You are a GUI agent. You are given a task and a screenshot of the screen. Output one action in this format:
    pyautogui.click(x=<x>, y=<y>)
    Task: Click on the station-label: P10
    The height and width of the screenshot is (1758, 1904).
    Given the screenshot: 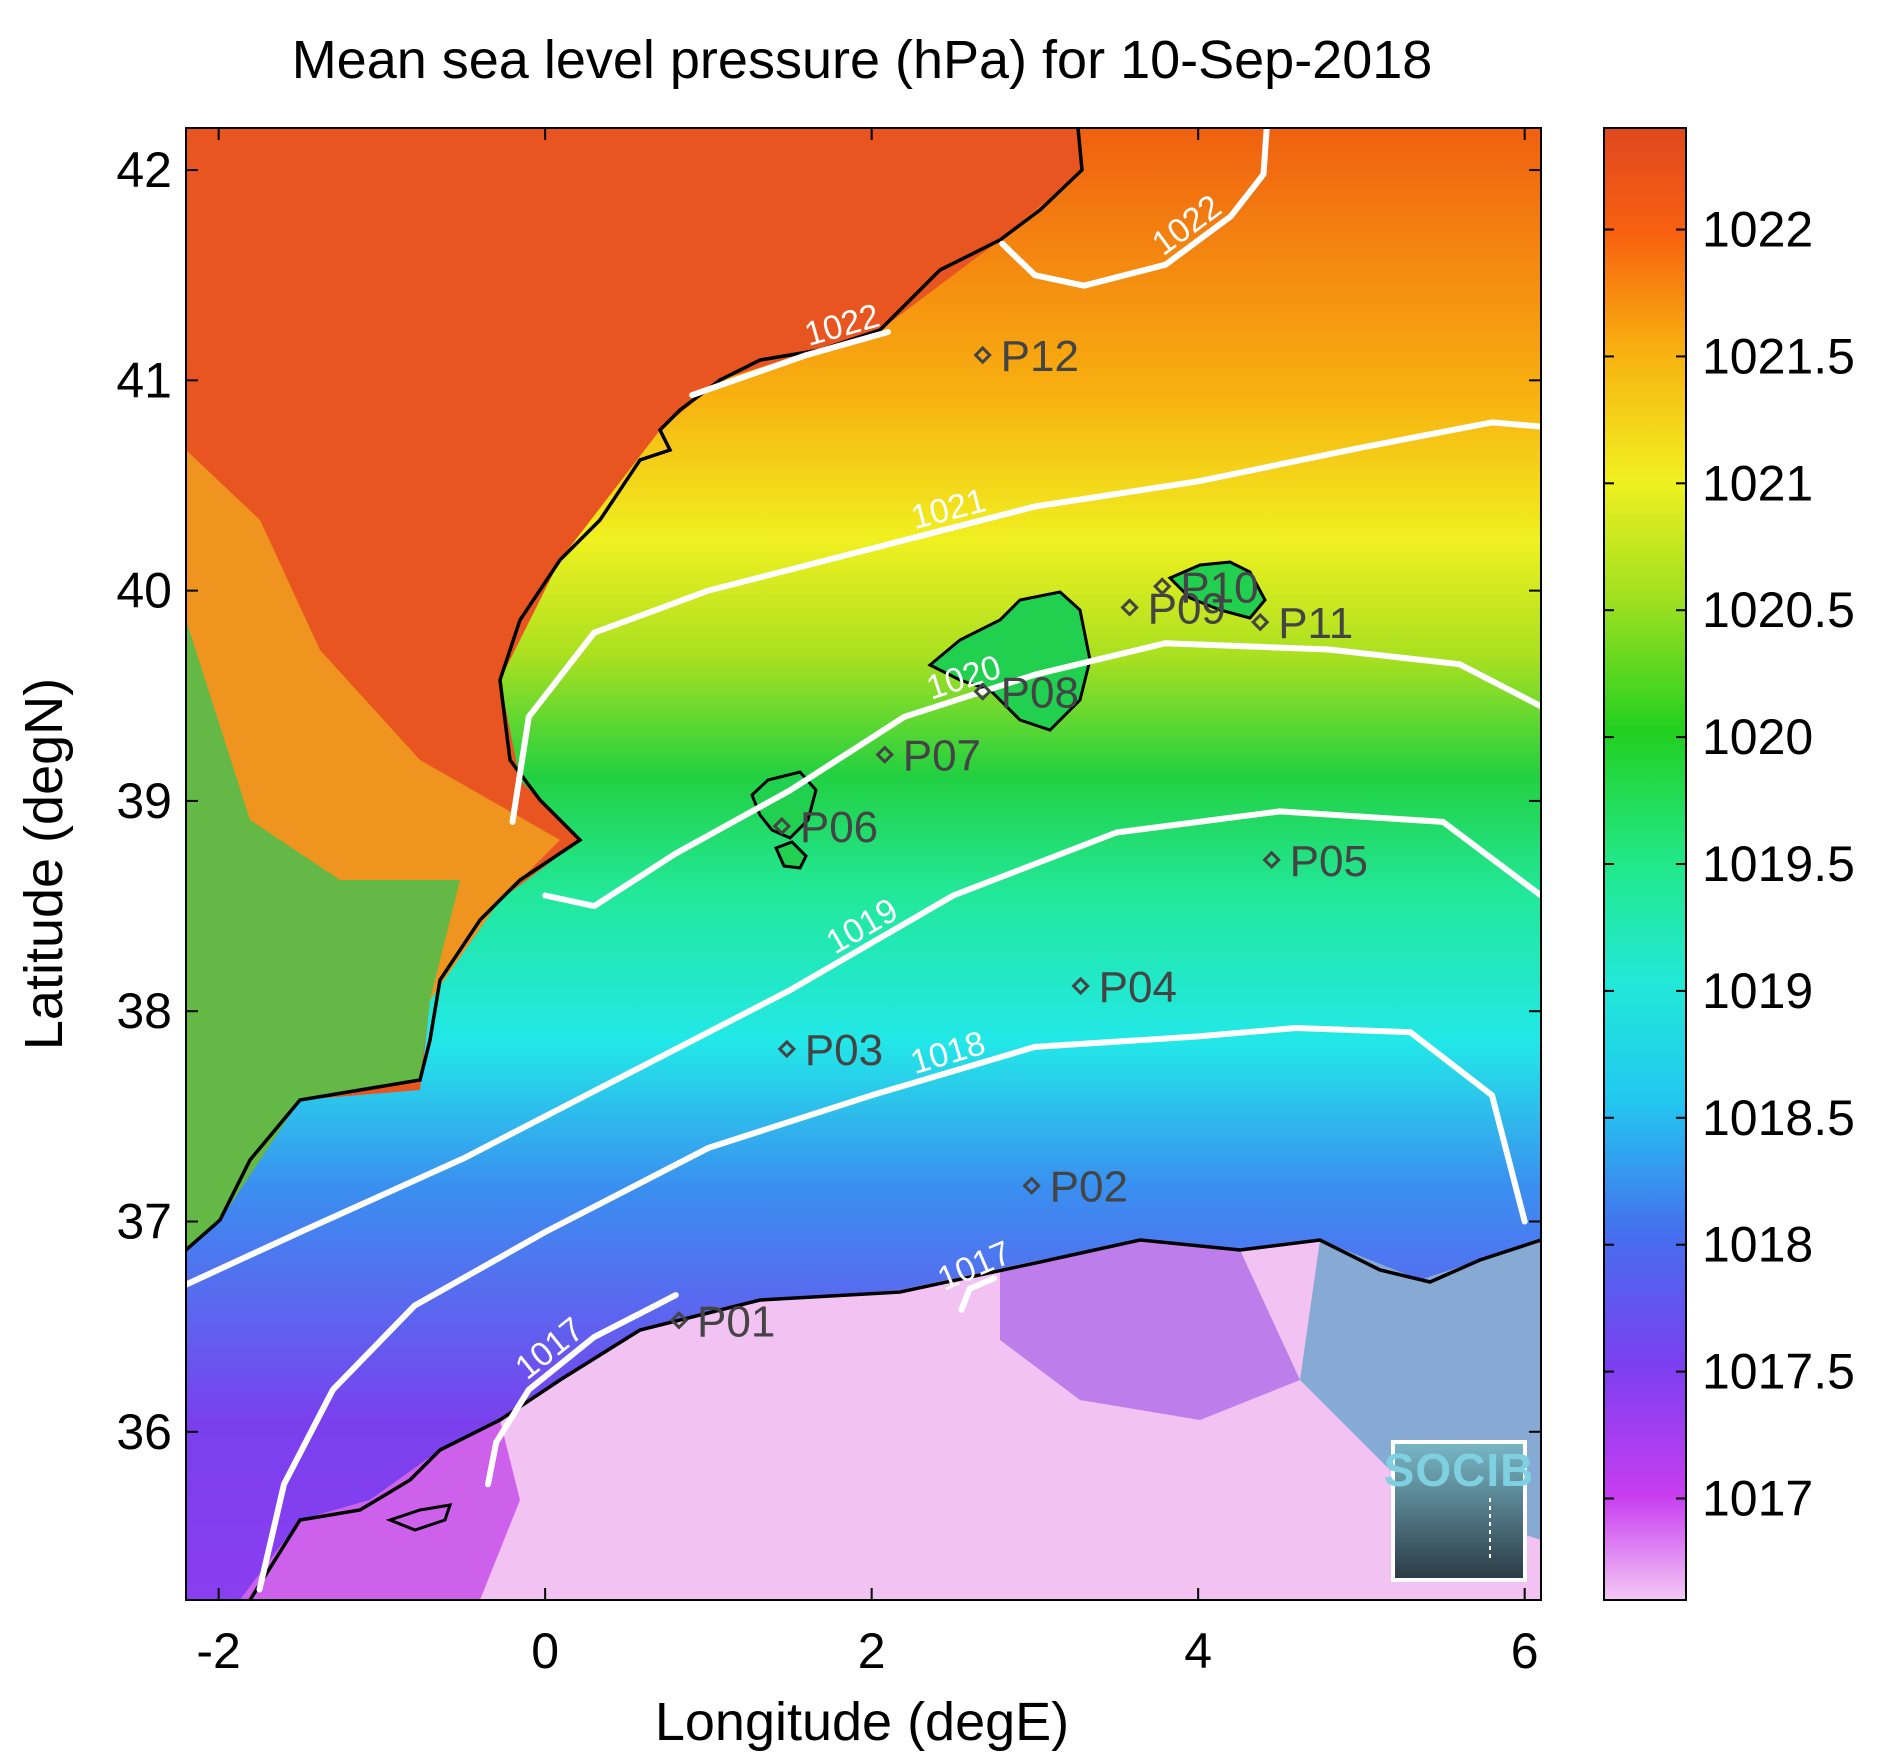 What is the action you would take?
    pyautogui.click(x=1219, y=587)
    